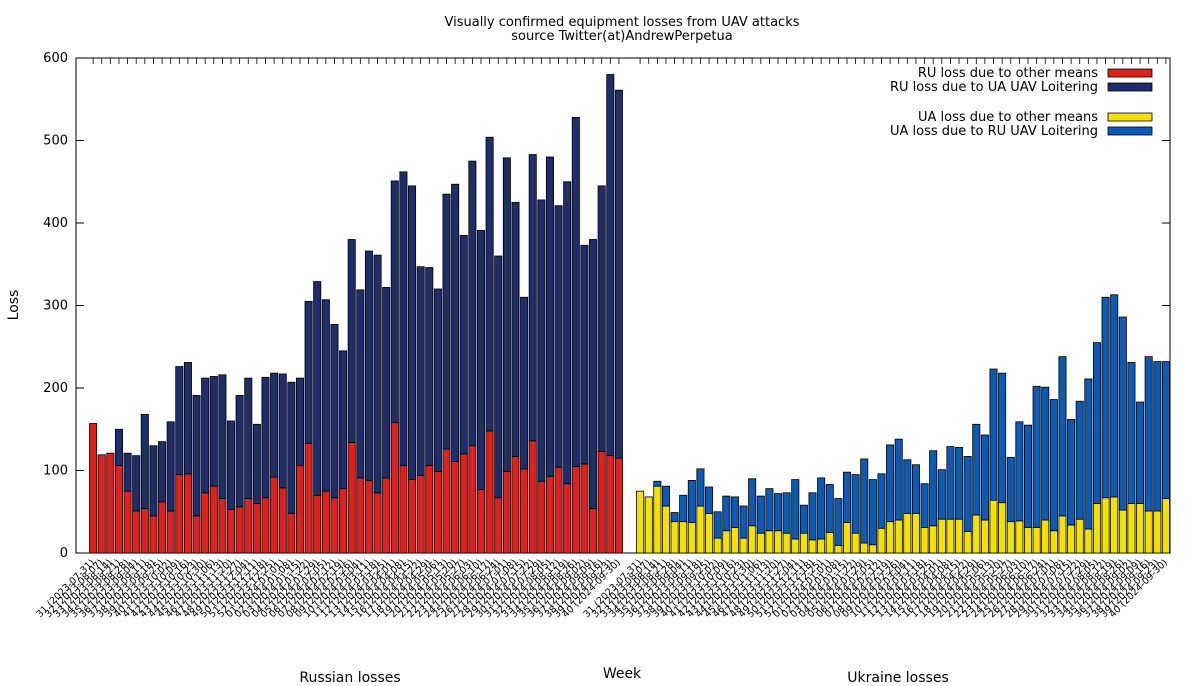 This screenshot has width=1200, height=686. I want to click on legend-label: UA loss due to other means, so click(1008, 117).